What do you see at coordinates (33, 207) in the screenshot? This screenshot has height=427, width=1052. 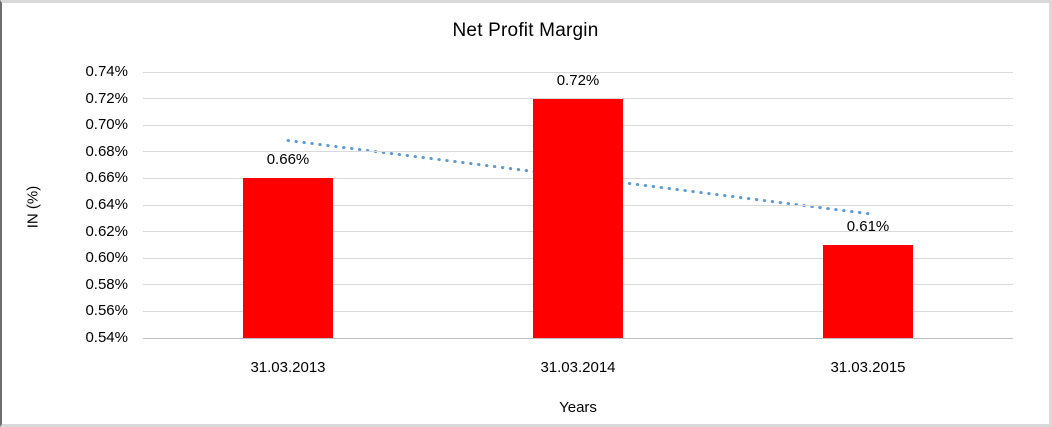 I see `y-axis-title: IN (%)` at bounding box center [33, 207].